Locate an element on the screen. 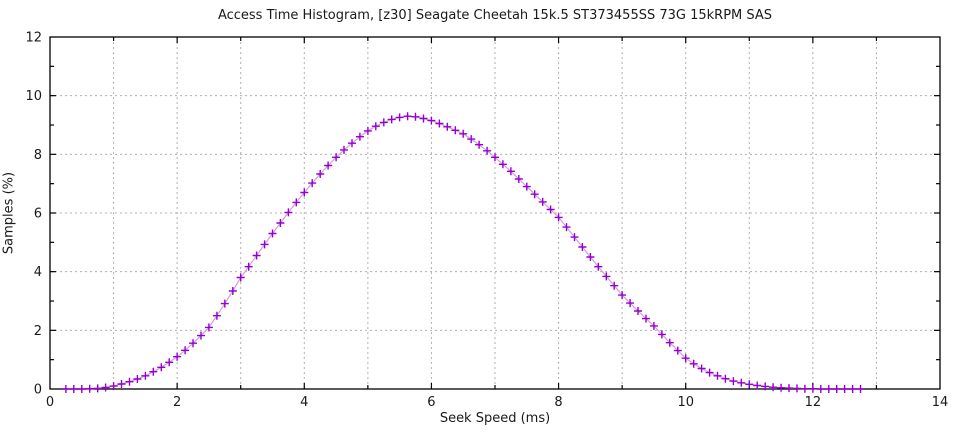  x-tick-label: 10 is located at coordinates (685, 402).